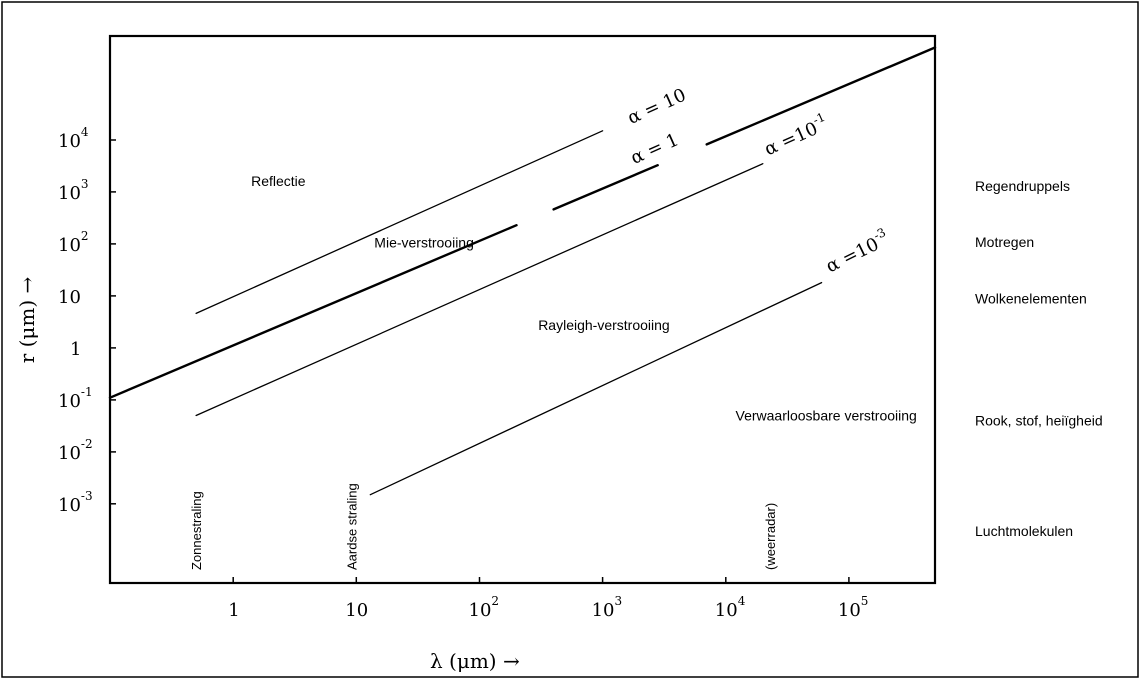 The height and width of the screenshot is (679, 1140). Describe the element at coordinates (826, 416) in the screenshot. I see `region-label: Verwaarloosbare verstrooiing` at that location.